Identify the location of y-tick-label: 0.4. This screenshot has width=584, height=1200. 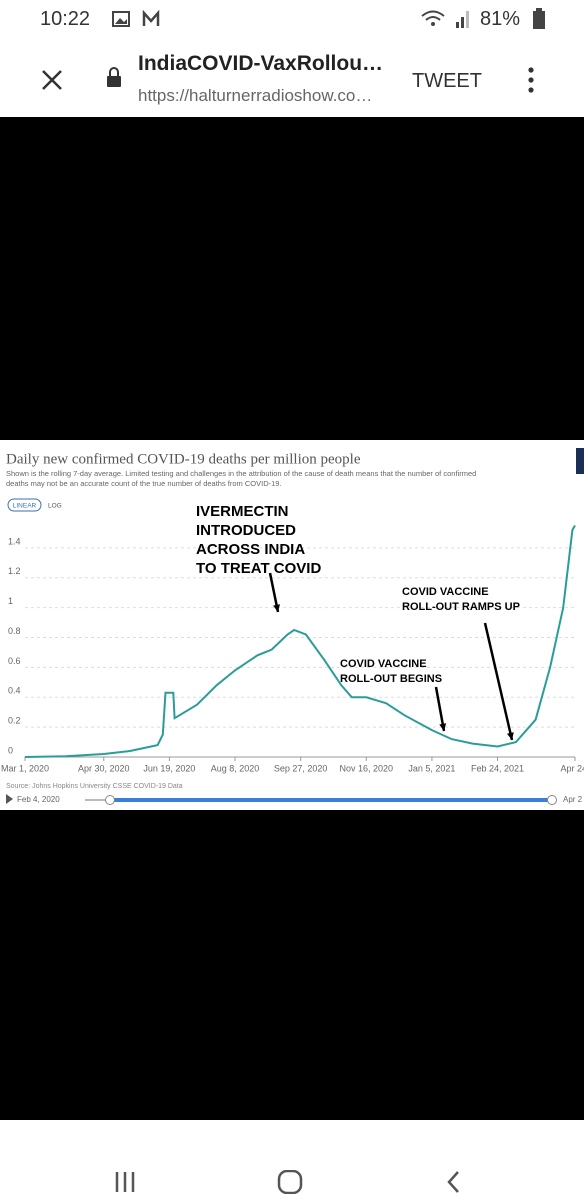
(14, 691).